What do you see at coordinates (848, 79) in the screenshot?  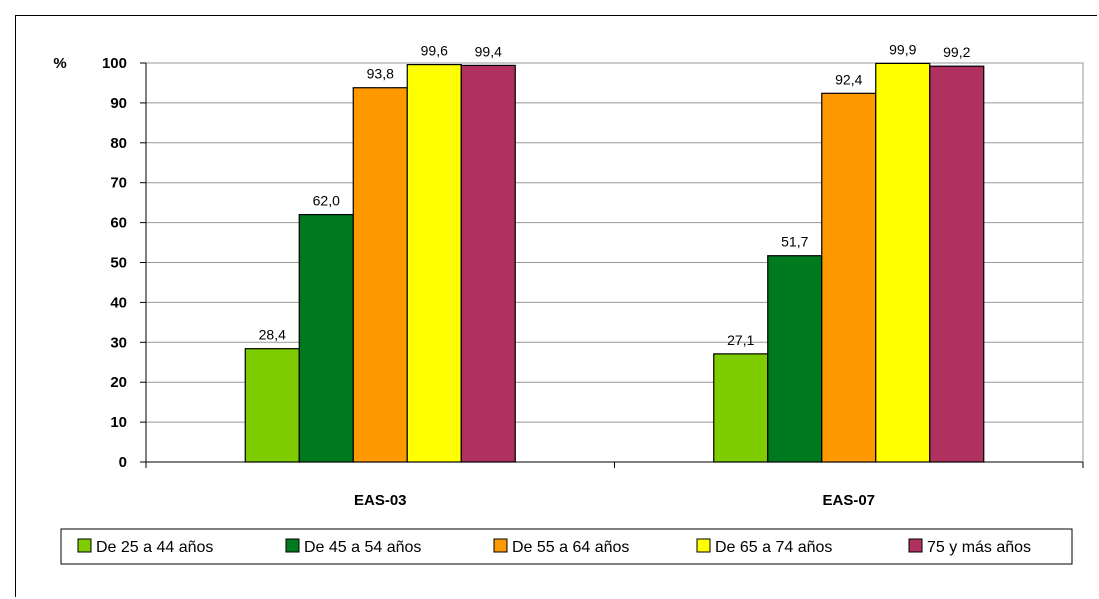 I see `data-label: 92,4` at bounding box center [848, 79].